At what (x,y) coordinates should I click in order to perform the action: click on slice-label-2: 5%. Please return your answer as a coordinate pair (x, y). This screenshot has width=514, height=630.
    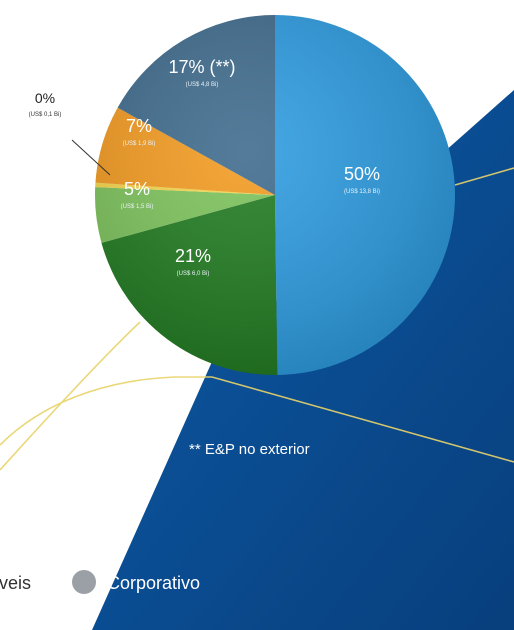
    Looking at the image, I should click on (137, 189).